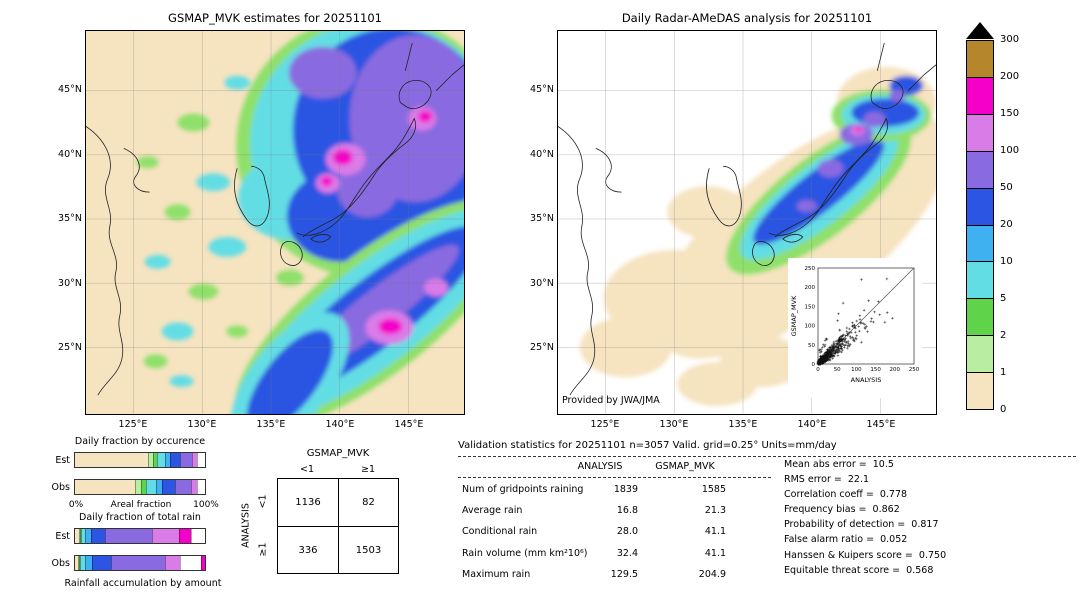  What do you see at coordinates (1003, 409) in the screenshot?
I see `colorbar-tick-label: 0` at bounding box center [1003, 409].